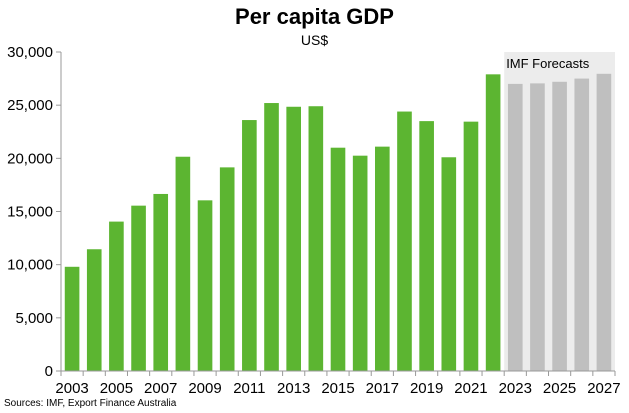  I want to click on bar-2027, so click(604, 222).